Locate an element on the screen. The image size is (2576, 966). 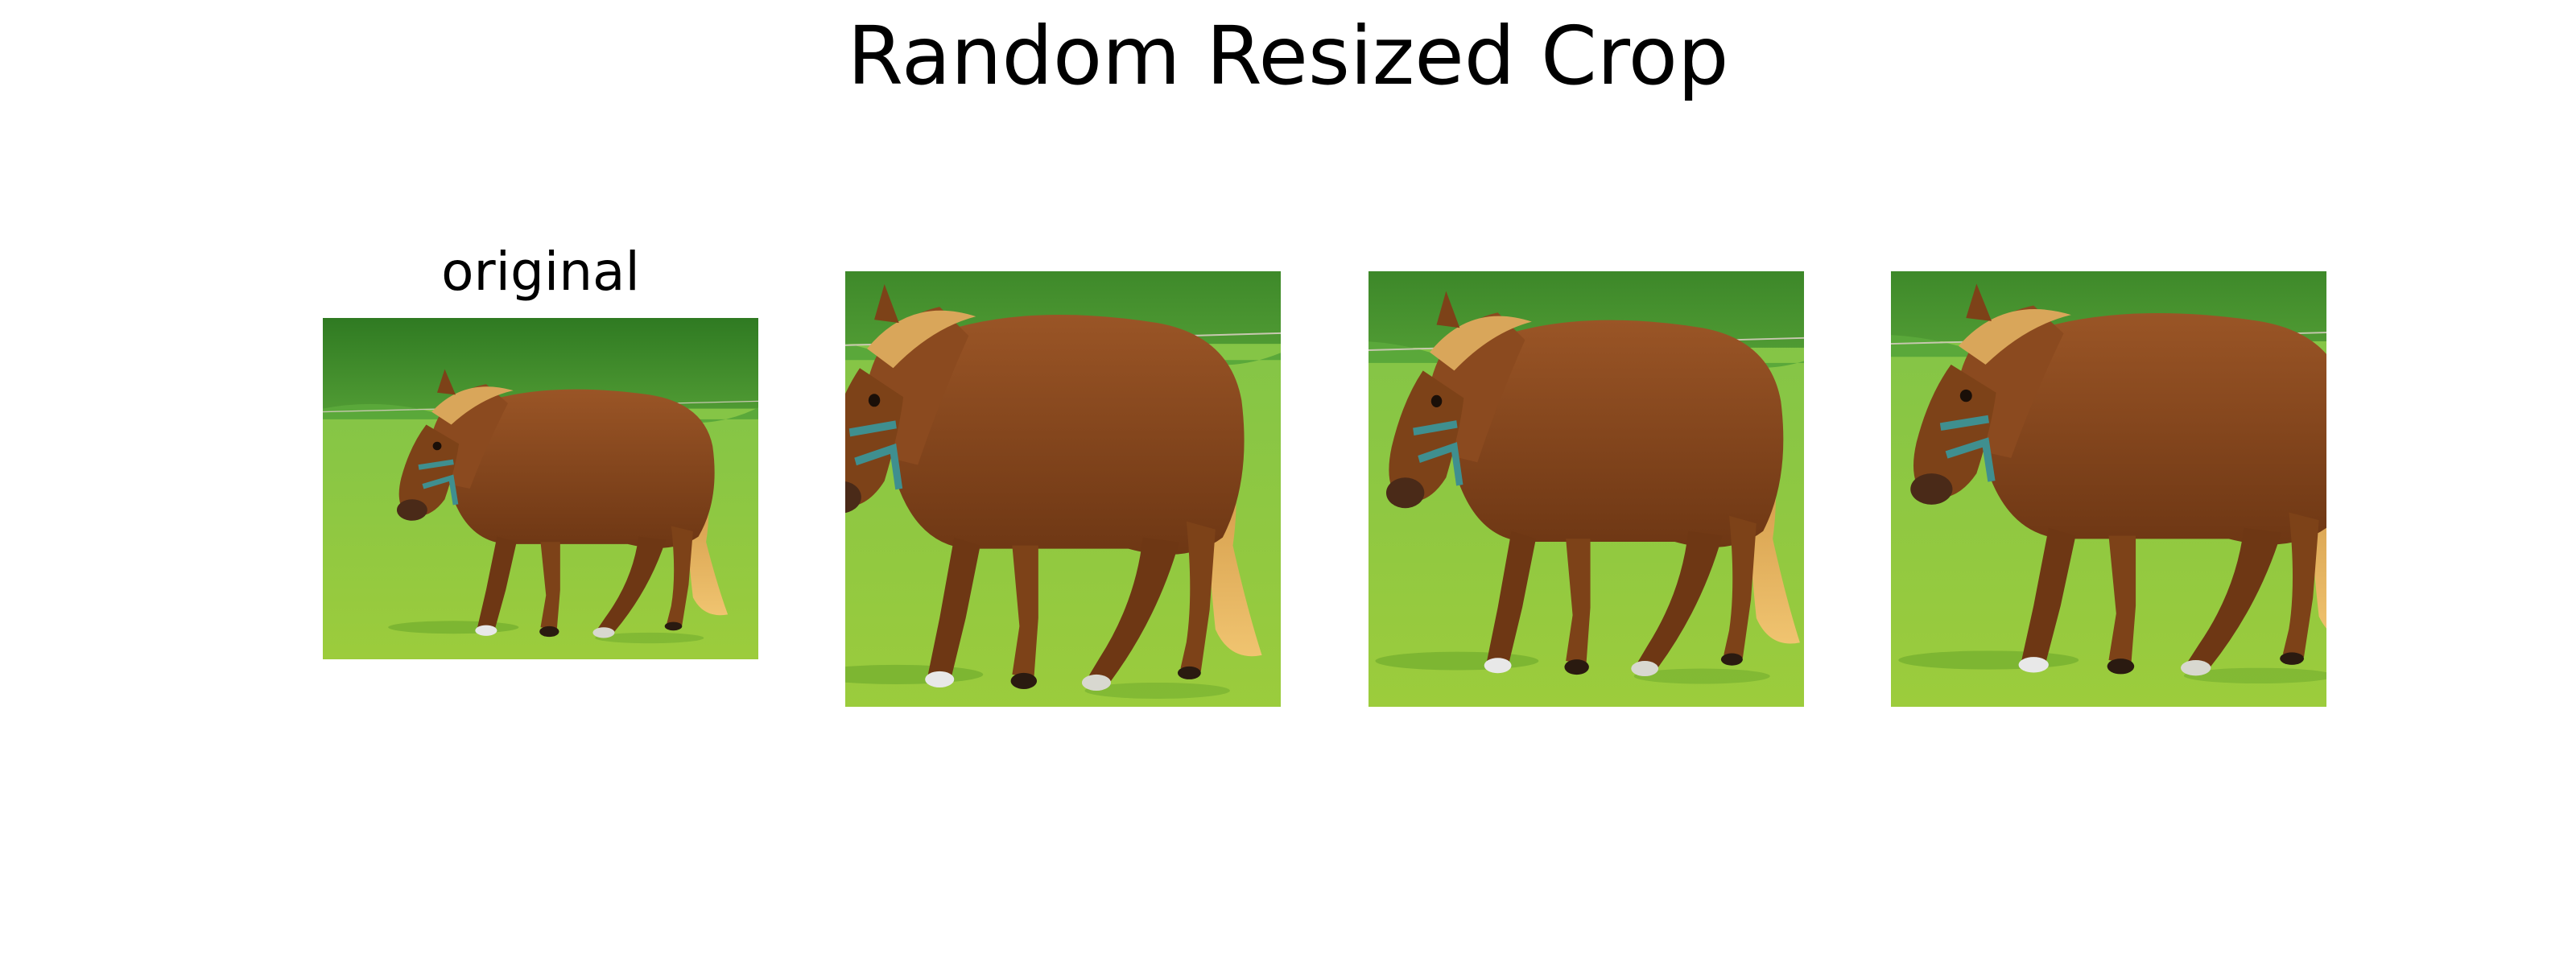
figure-title: Random Resized Crop is located at coordinates (1288, 56).